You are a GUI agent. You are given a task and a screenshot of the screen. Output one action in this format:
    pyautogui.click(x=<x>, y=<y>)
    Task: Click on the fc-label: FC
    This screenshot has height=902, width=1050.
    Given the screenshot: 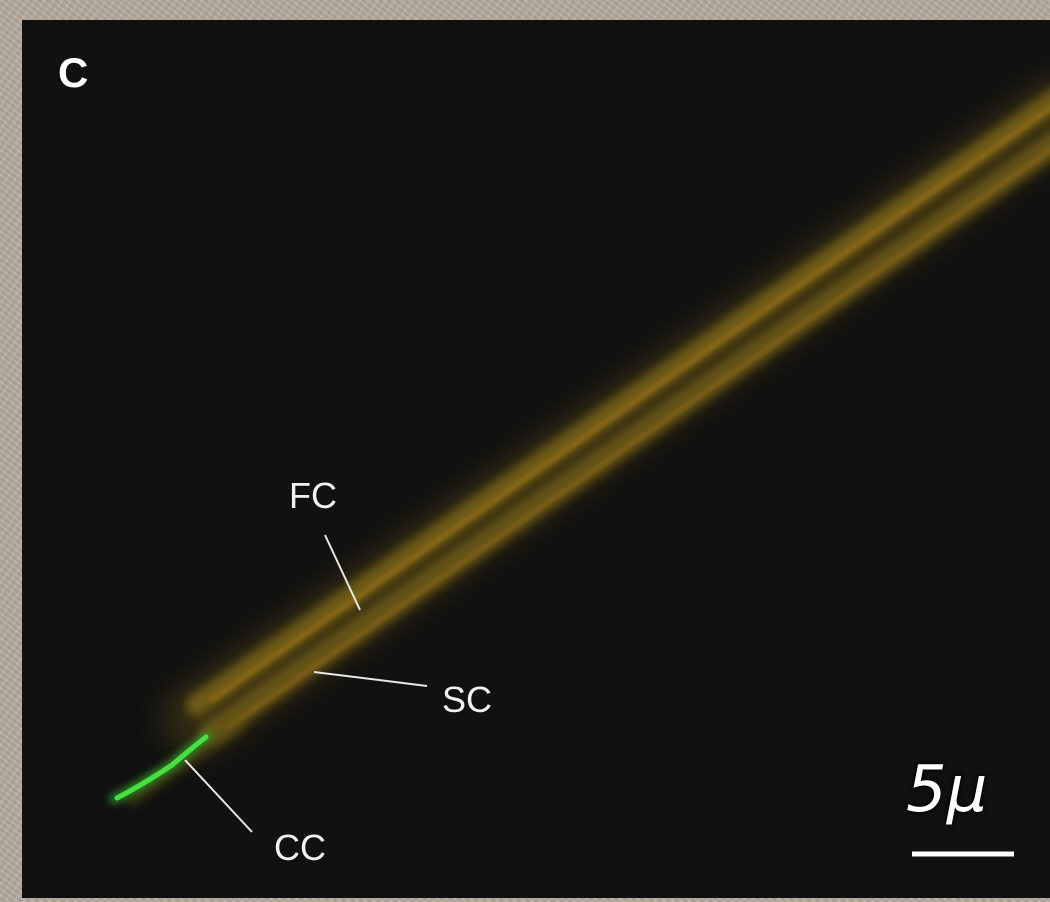 What is the action you would take?
    pyautogui.click(x=313, y=495)
    